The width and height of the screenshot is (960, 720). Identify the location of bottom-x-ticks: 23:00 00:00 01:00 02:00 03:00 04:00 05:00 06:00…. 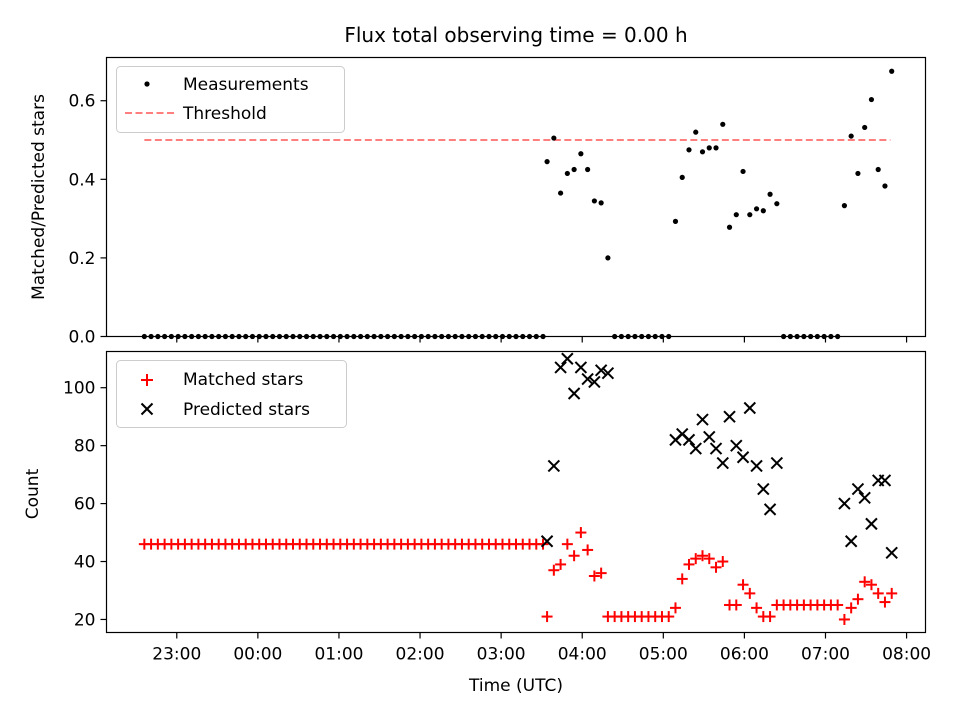
(541, 648).